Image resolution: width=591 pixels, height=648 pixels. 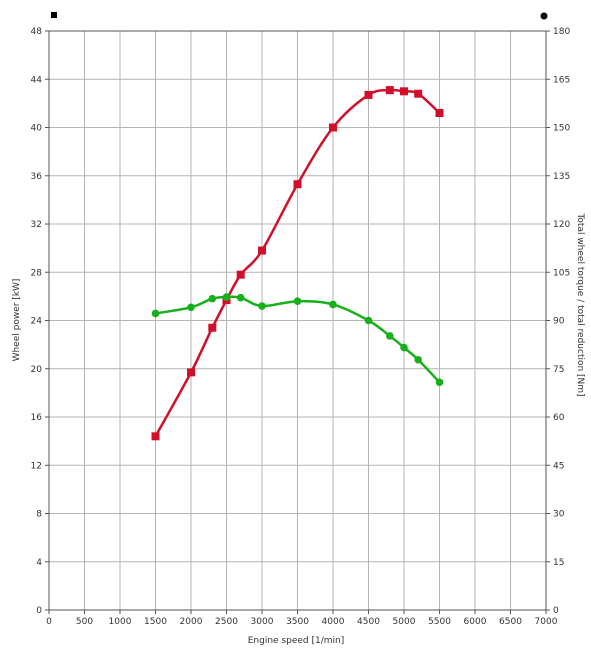 I want to click on y-left-tick-label: 0, so click(x=39, y=611).